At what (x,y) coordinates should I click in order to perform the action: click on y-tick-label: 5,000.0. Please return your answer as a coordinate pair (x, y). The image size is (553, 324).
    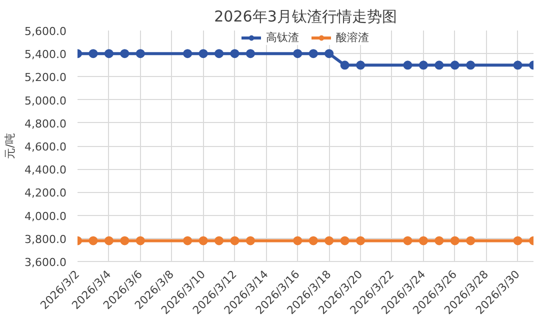
    Looking at the image, I should click on (45, 101).